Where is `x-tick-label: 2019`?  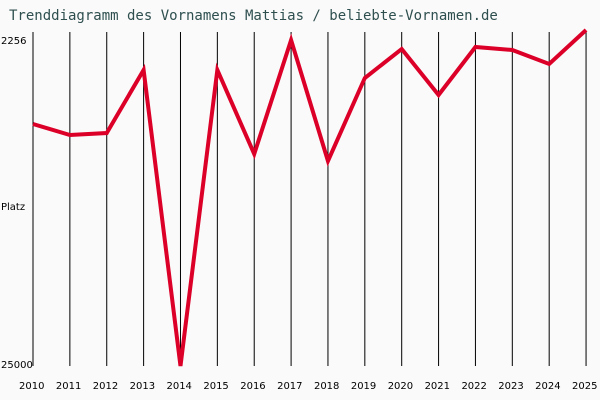
x-tick-label: 2019 is located at coordinates (363, 386).